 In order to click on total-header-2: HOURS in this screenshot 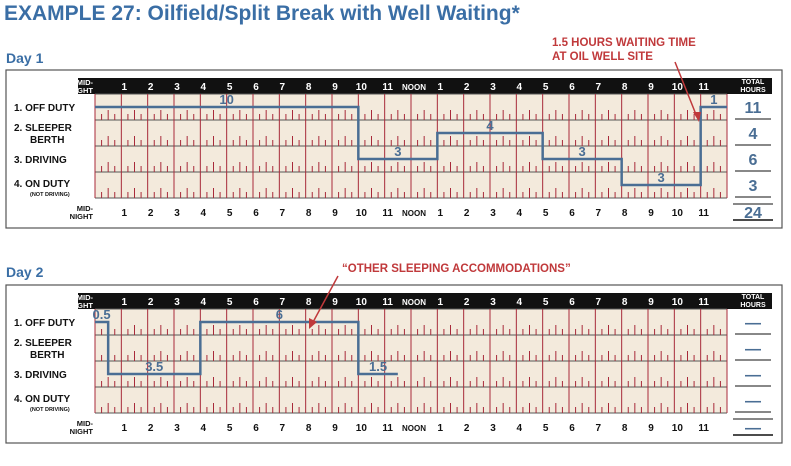, I will do `click(753, 90)`.